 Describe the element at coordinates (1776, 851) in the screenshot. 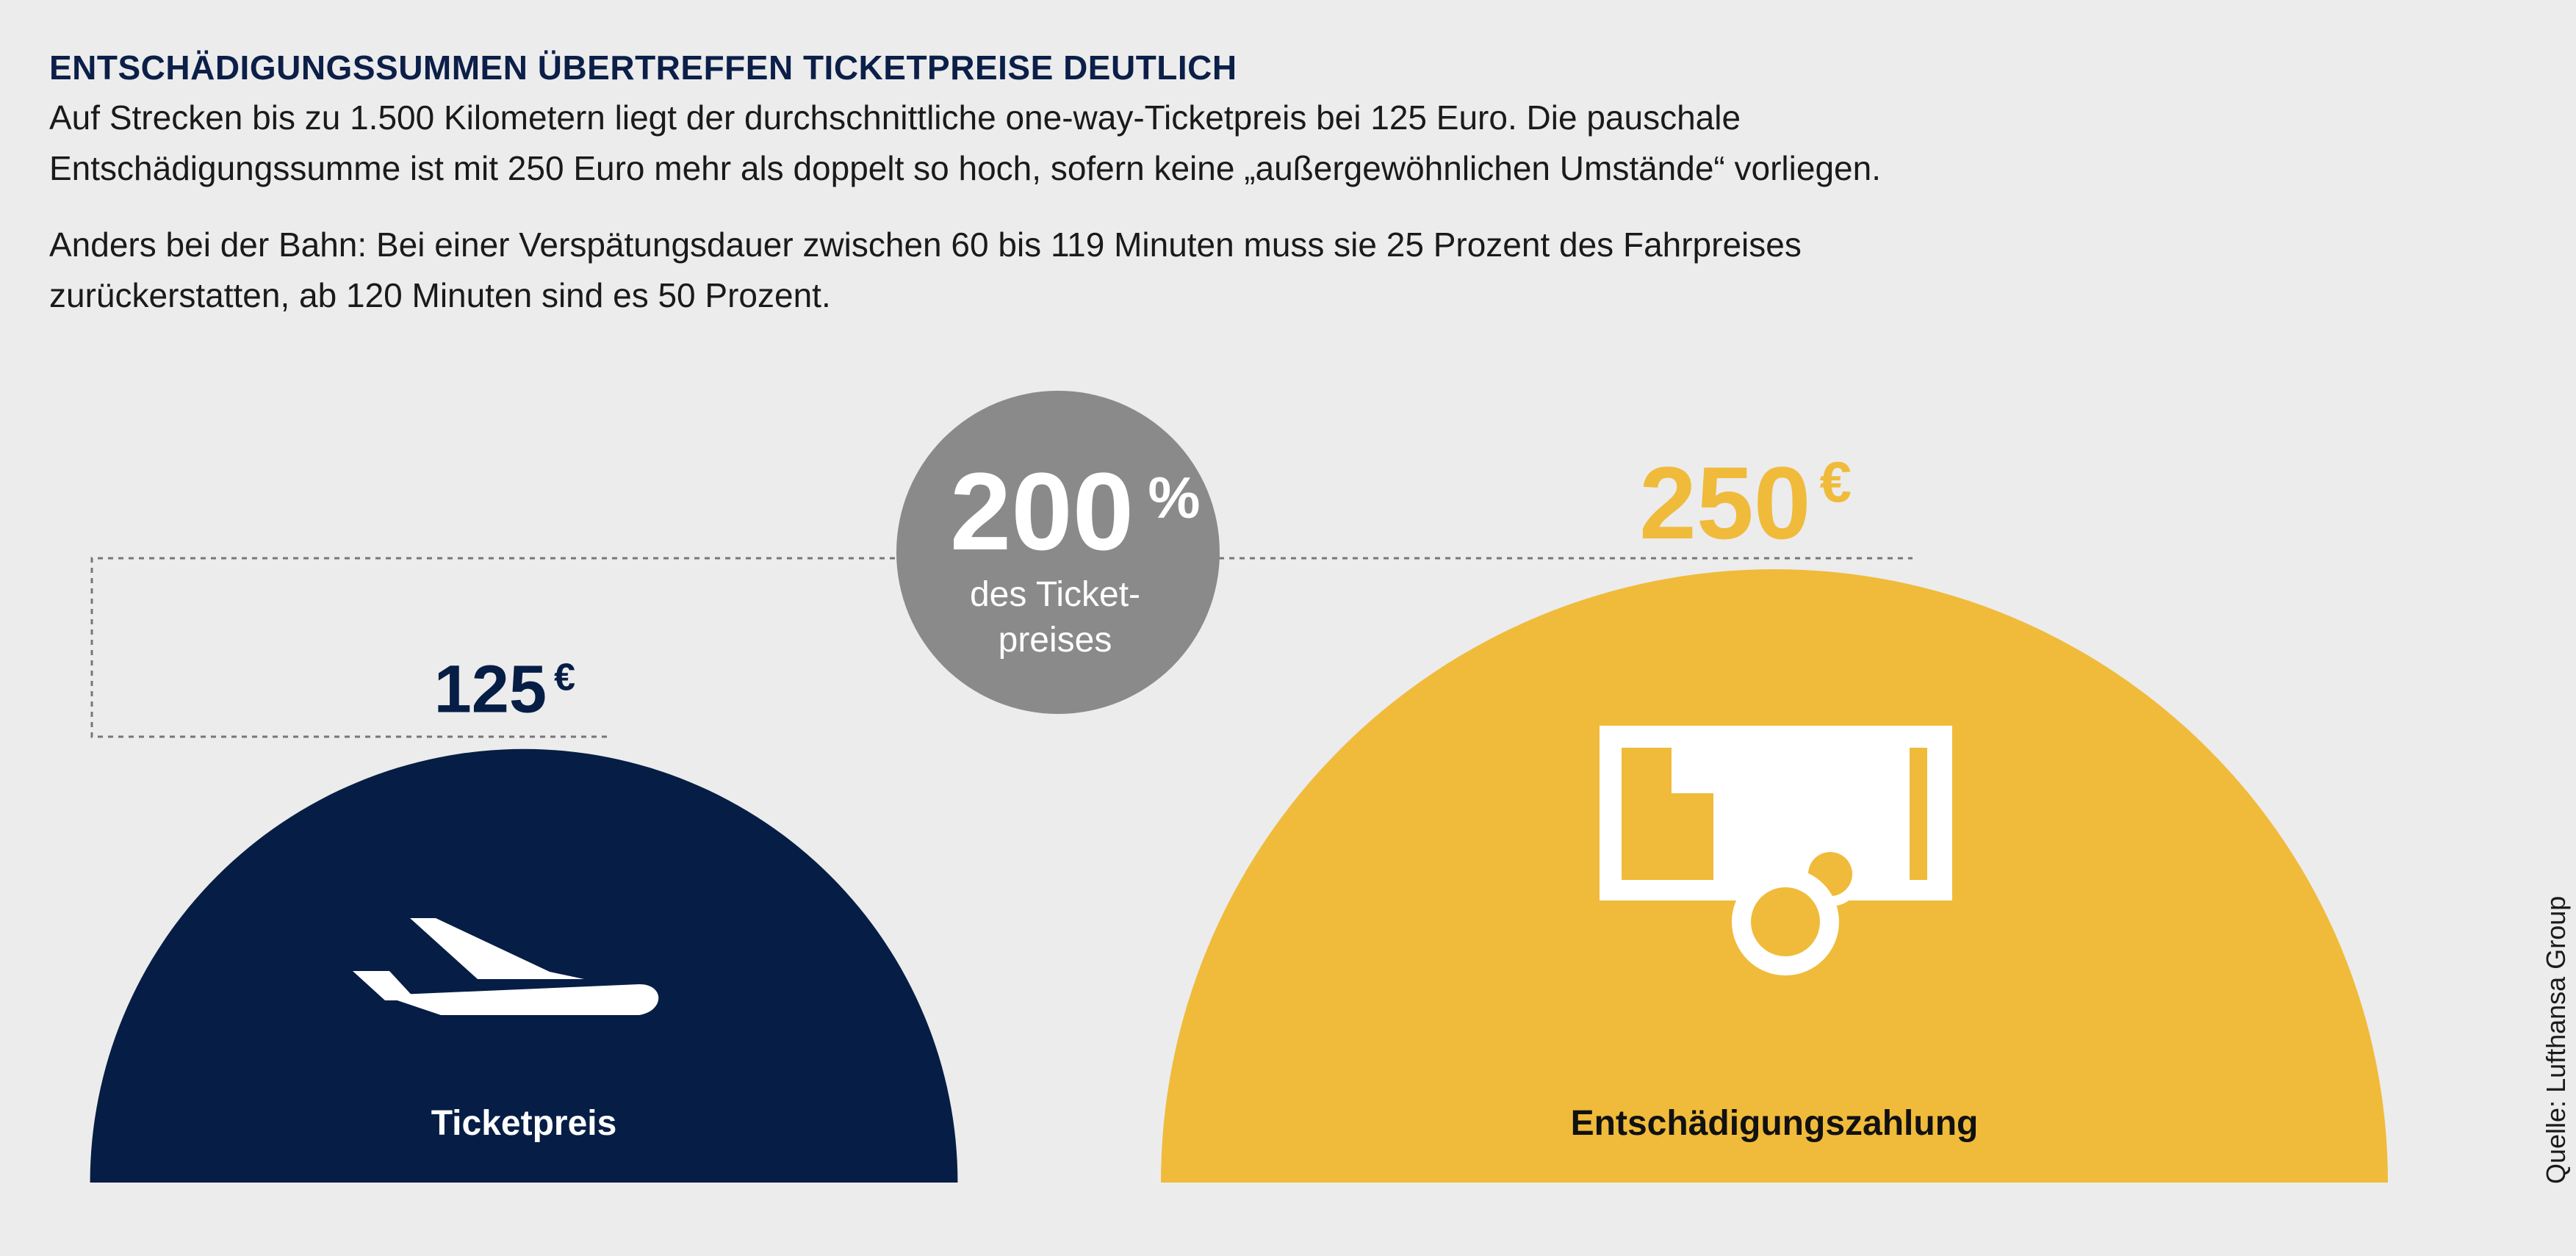

I see `ticket-coin-icon` at that location.